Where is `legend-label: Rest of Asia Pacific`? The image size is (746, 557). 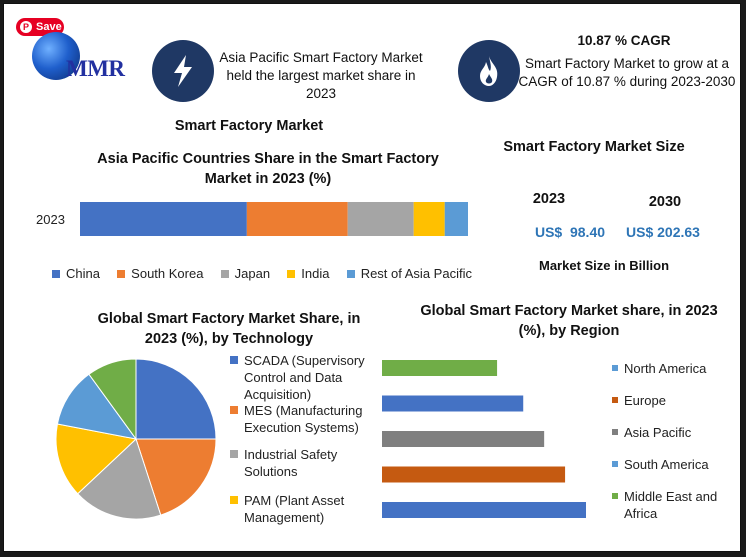
legend-label: Rest of Asia Pacific is located at coordinates (416, 273).